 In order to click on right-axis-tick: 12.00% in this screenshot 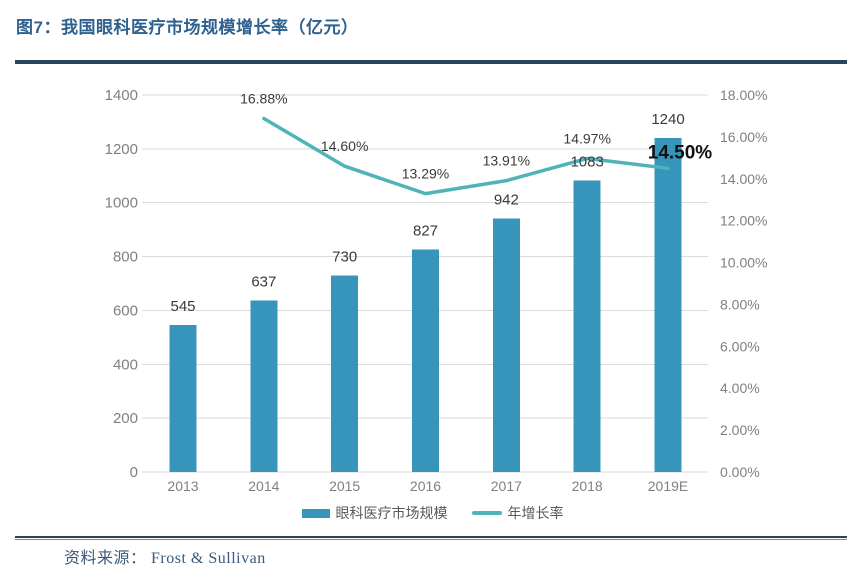, I will do `click(743, 221)`.